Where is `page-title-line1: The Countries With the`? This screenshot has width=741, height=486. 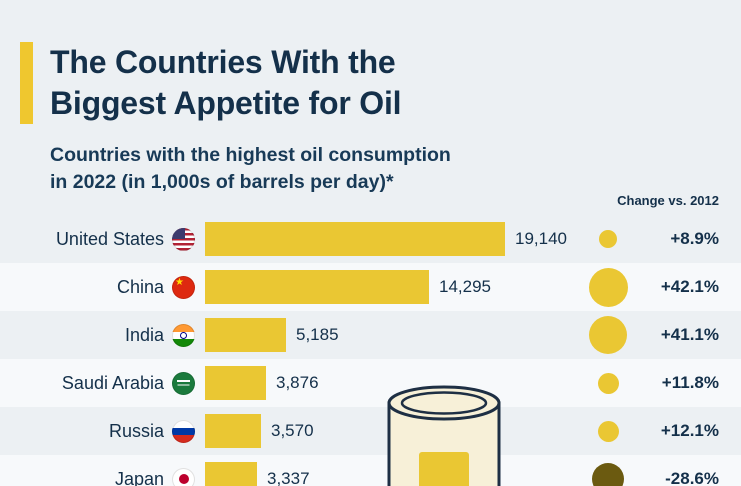 page-title-line1: The Countries With the is located at coordinates (223, 62).